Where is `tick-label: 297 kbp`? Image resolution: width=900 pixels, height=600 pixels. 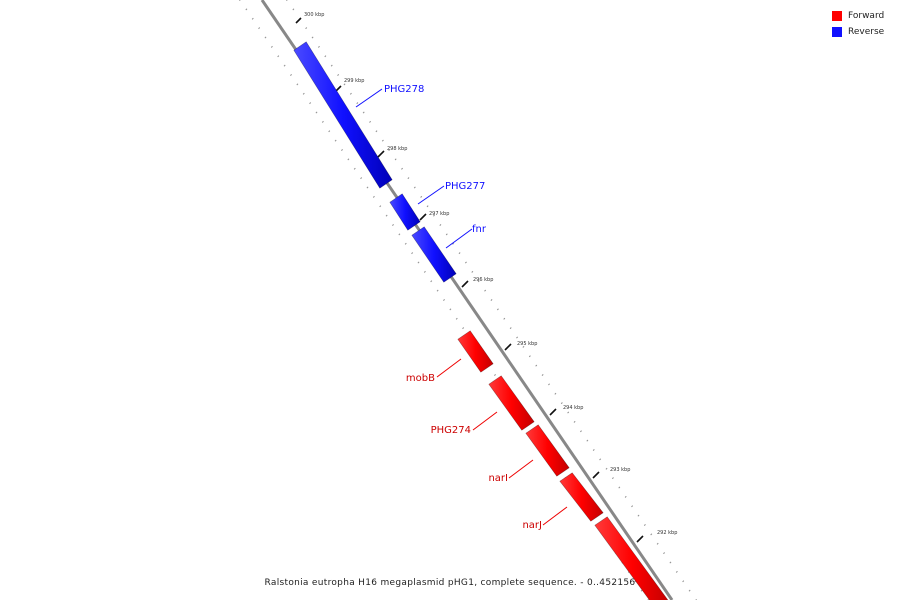 tick-label: 297 kbp is located at coordinates (439, 214).